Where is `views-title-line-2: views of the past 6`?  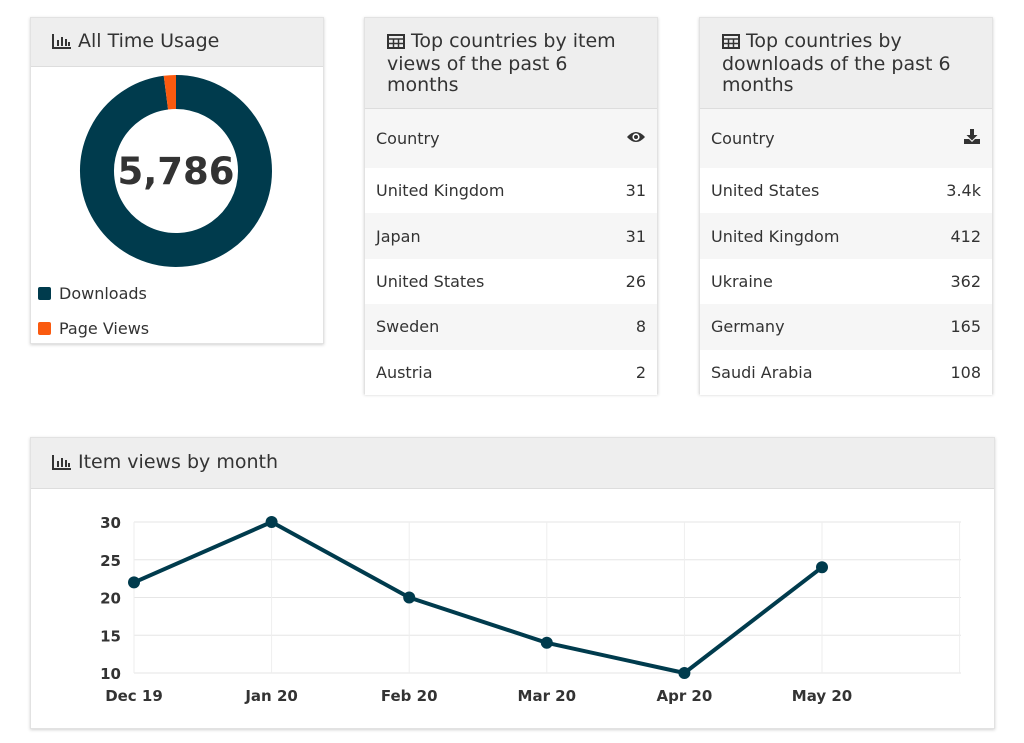 views-title-line-2: views of the past 6 is located at coordinates (477, 64).